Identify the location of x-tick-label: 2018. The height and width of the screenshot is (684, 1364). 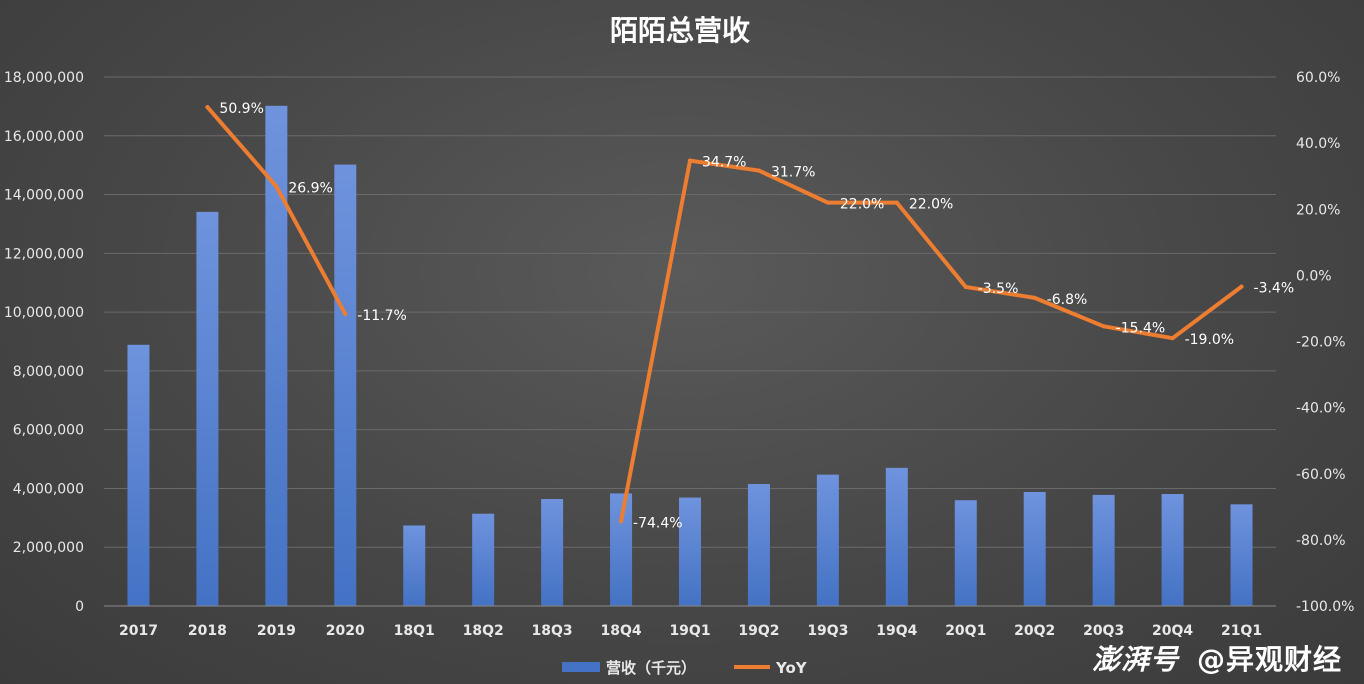
(207, 631).